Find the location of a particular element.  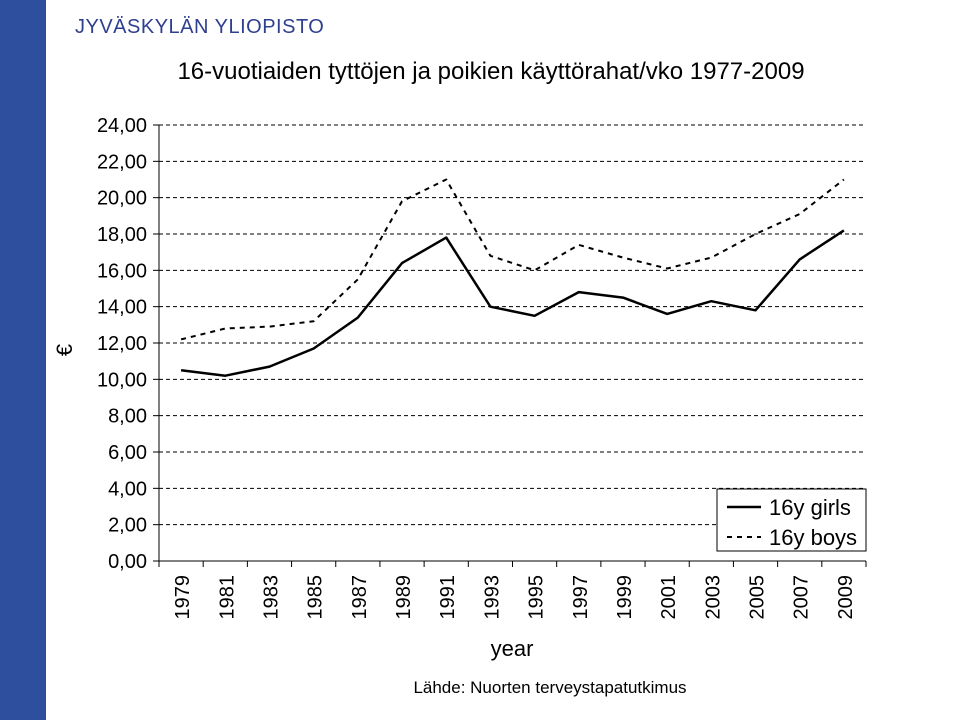

x-tick-label: 1985 is located at coordinates (316, 597).